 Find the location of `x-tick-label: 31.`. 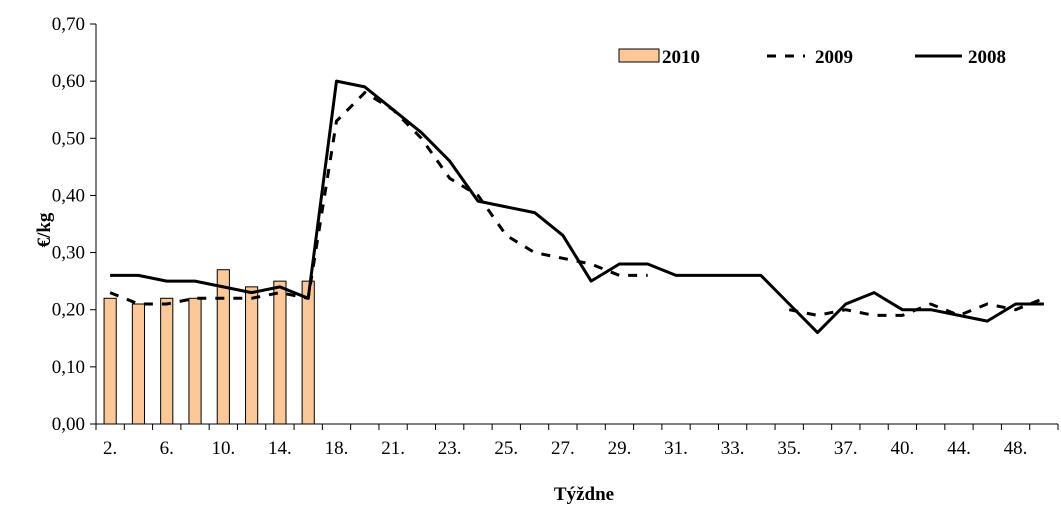

x-tick-label: 31. is located at coordinates (676, 448).